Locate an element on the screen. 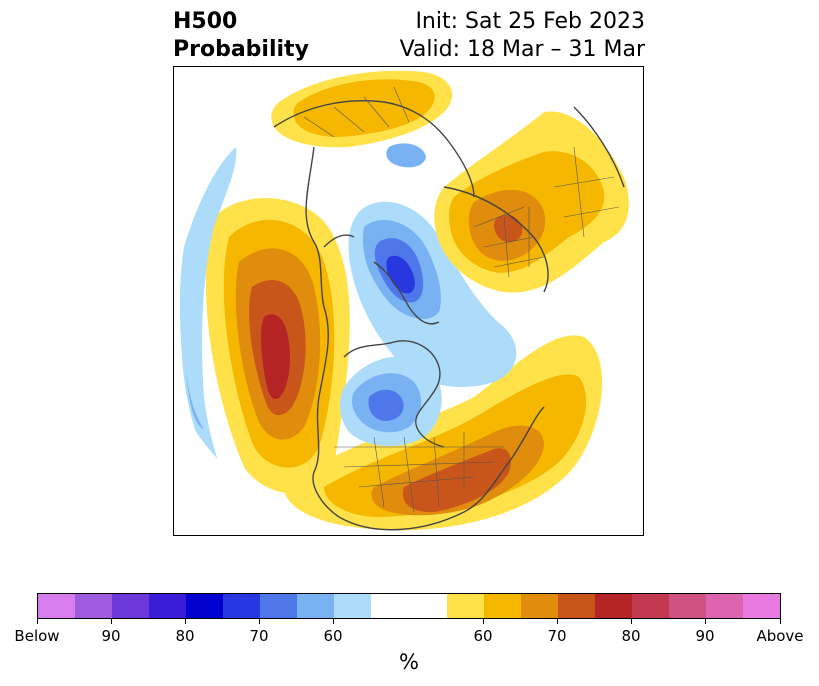 The width and height of the screenshot is (819, 686). init-date: Init: Sat 25 Feb 2023 is located at coordinates (530, 21).